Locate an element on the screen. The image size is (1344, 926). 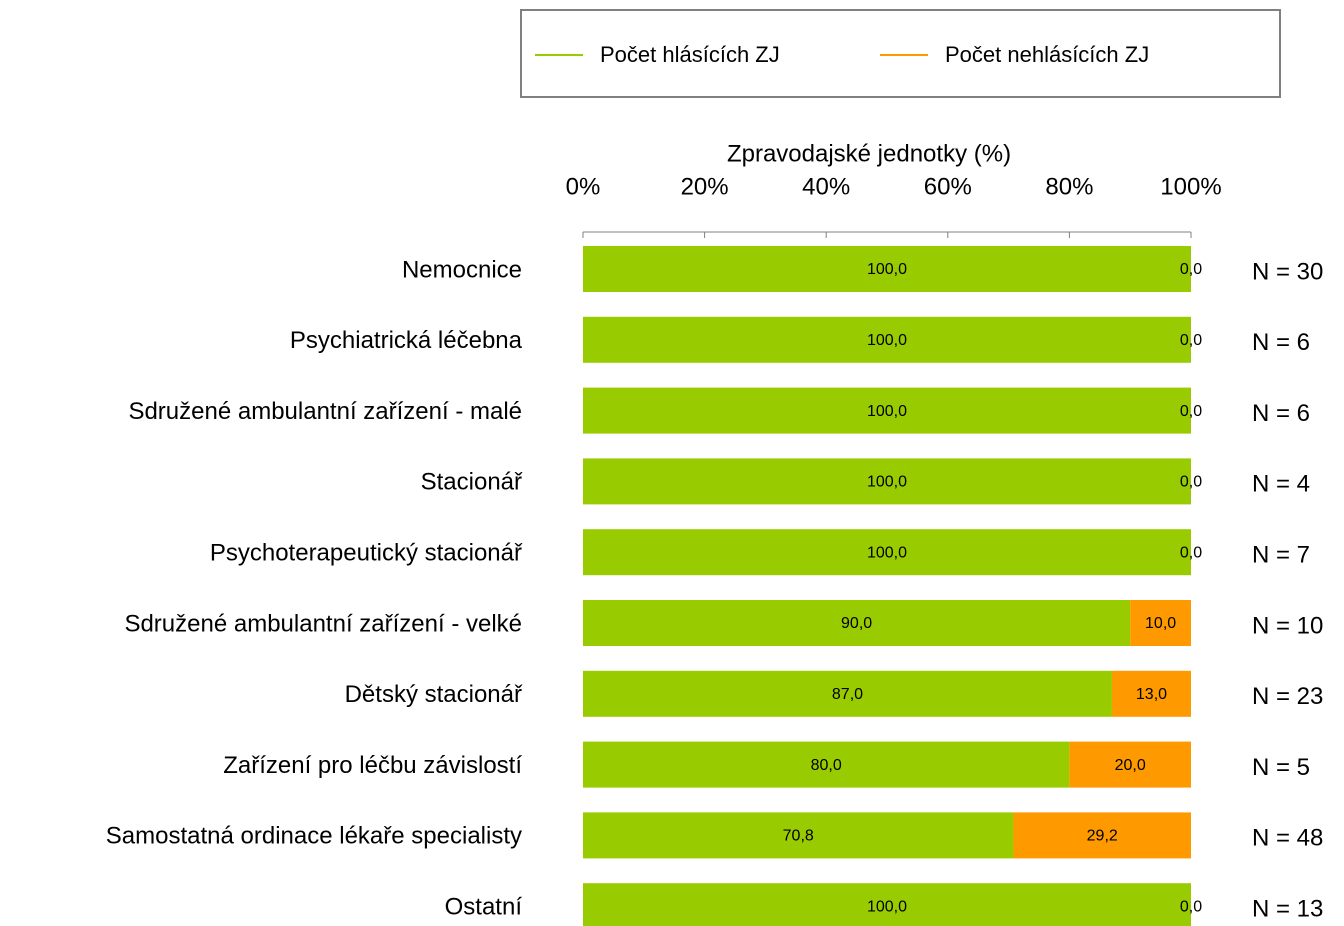
n-label: N = 7 is located at coordinates (1281, 555).